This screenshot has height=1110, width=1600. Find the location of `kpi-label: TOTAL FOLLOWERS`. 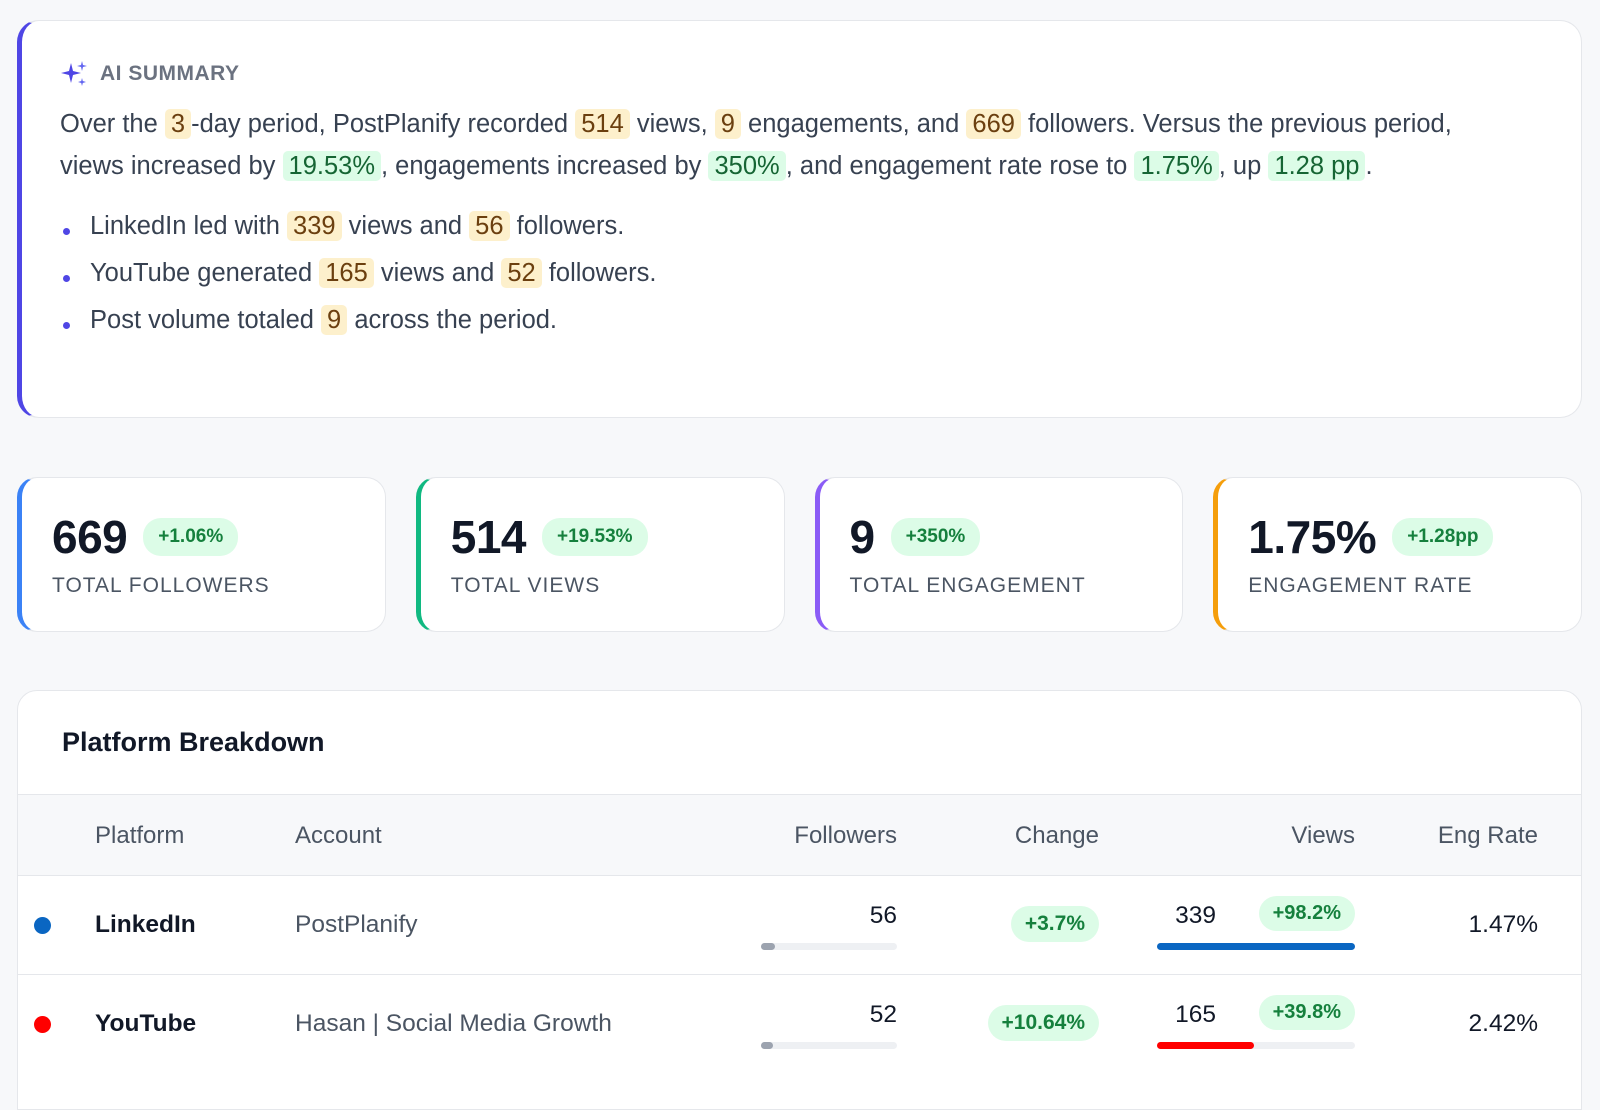

kpi-label: TOTAL FOLLOWERS is located at coordinates (161, 585).